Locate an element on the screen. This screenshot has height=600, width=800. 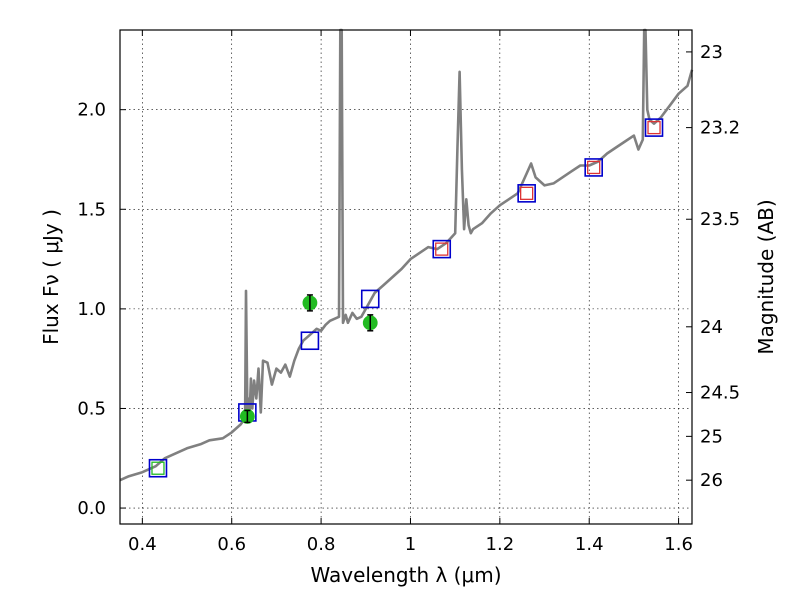
y-tick-label: 0.0 is located at coordinates (91, 508).